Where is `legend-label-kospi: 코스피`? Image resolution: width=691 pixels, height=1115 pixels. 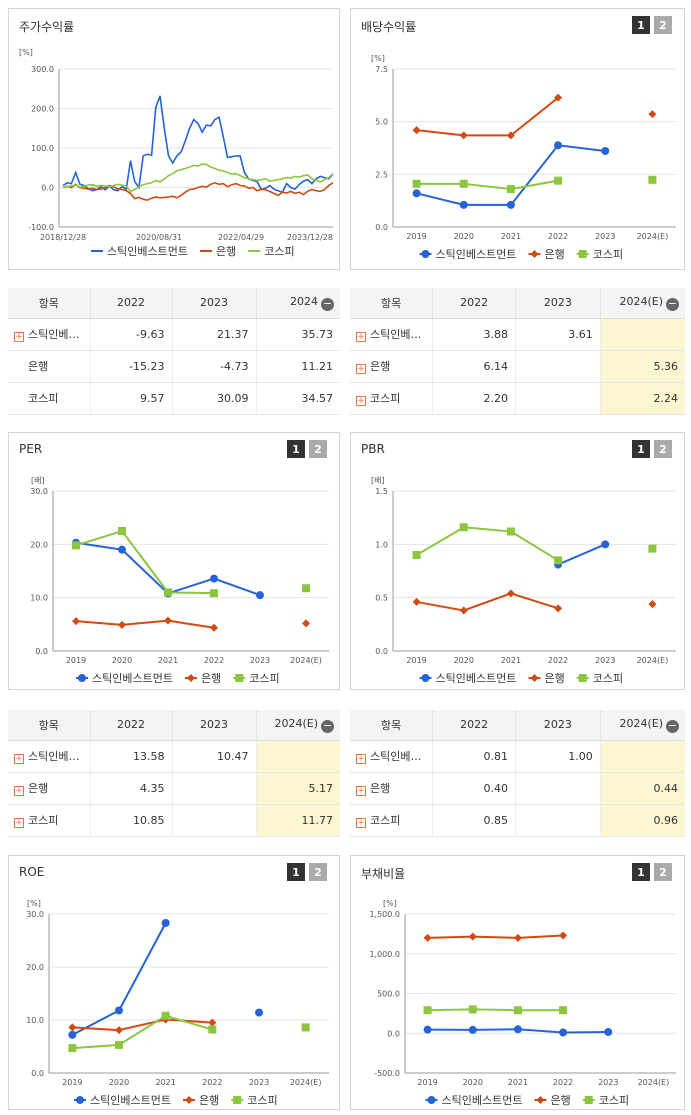
legend-label-kospi: 코스피 is located at coordinates (262, 1100).